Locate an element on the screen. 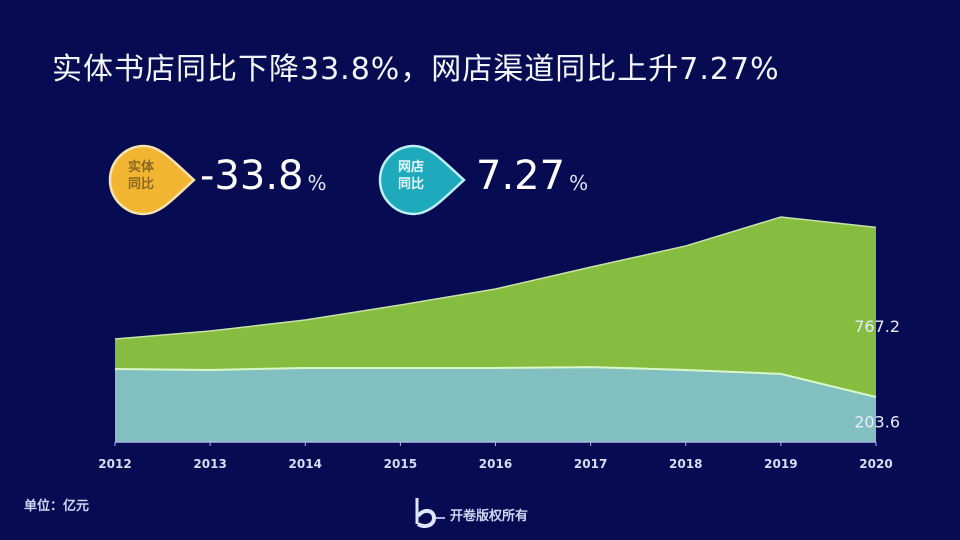  page-title: 实体书店同比下降33.8%，网店渠道同比上升7.27% is located at coordinates (416, 69).